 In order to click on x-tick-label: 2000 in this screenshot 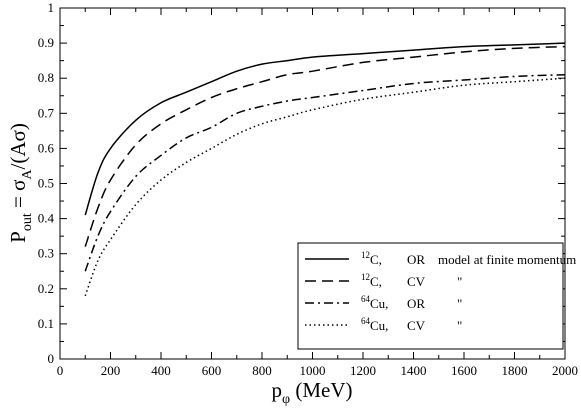, I will do `click(565, 370)`.